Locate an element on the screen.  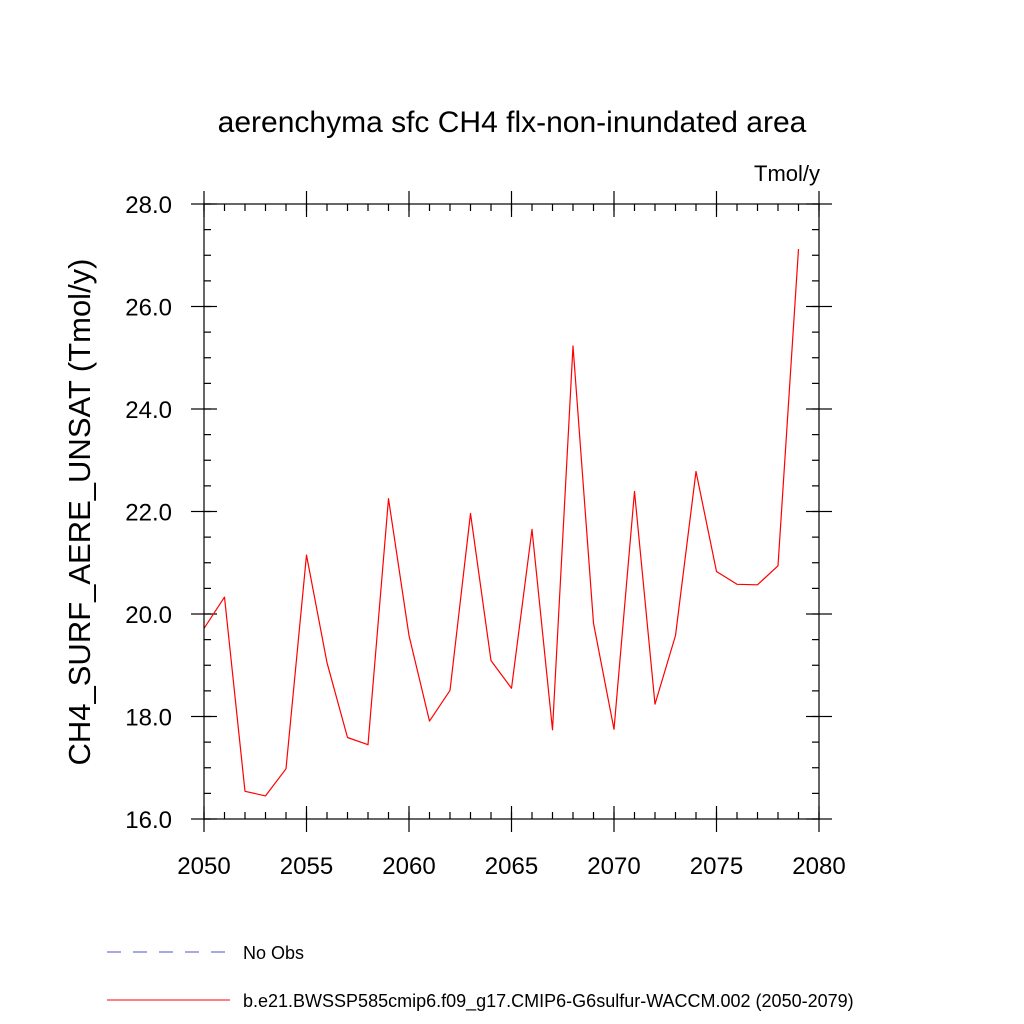
x-tick-label: 2060 is located at coordinates (408, 866).